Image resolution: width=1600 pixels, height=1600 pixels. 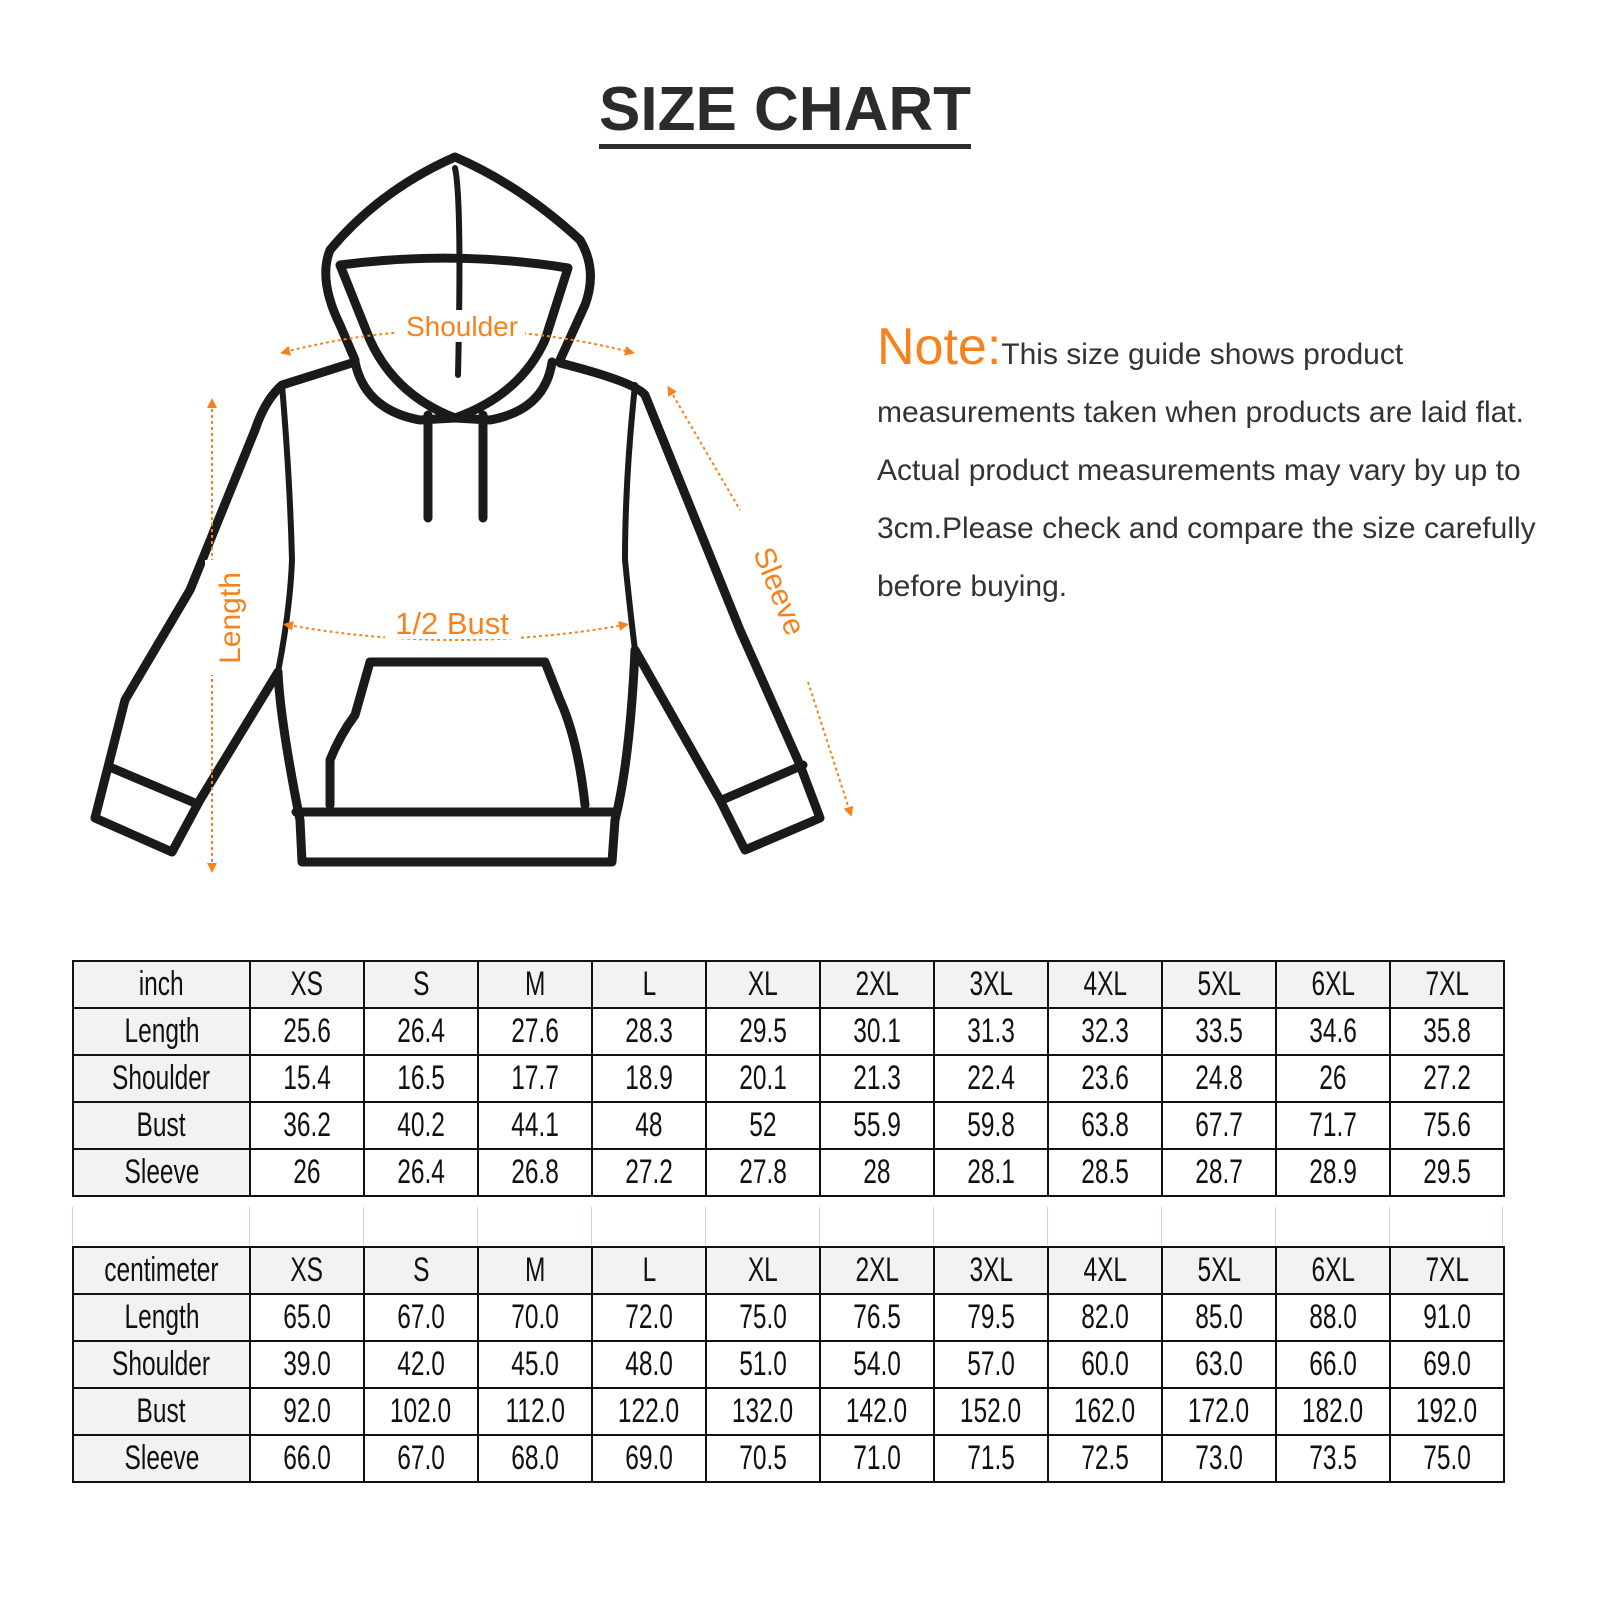 What do you see at coordinates (307, 1125) in the screenshot?
I see `table-cell: 36.2` at bounding box center [307, 1125].